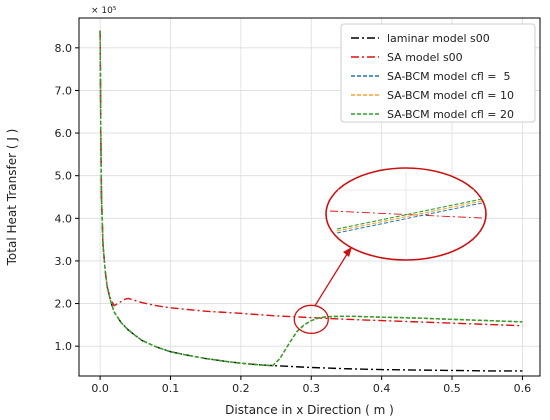  What do you see at coordinates (523, 388) in the screenshot?
I see `x-tick-label: 0.6` at bounding box center [523, 388].